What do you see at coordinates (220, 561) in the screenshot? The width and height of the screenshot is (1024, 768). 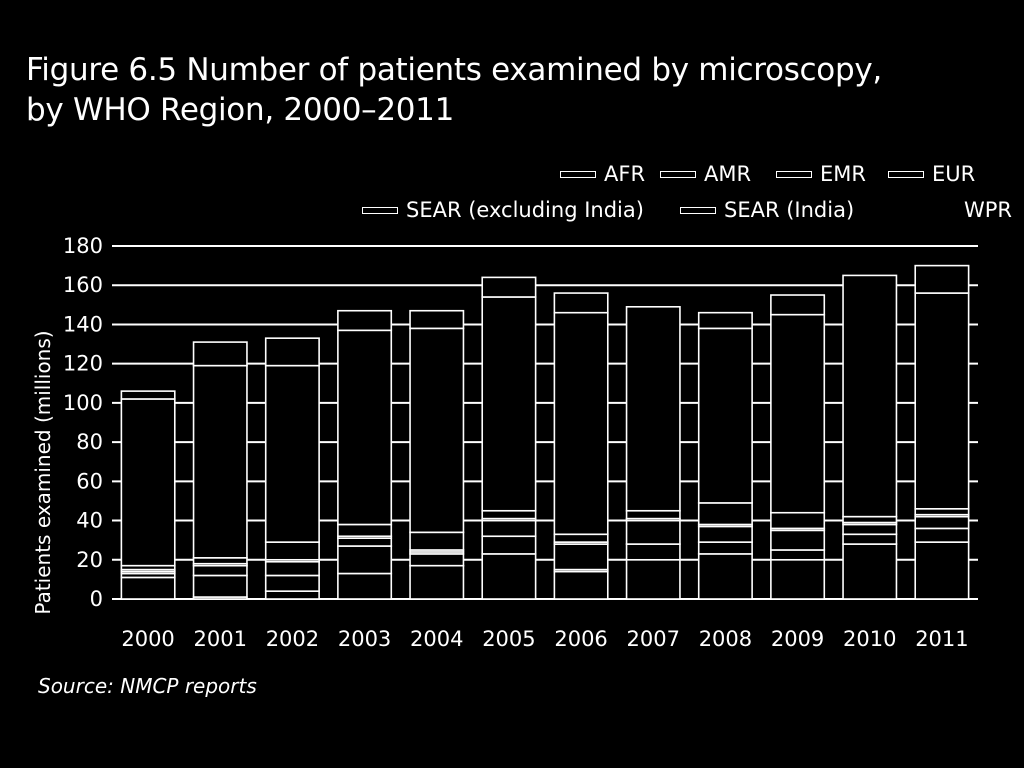 I see `bar-2001-sear-excluding-india-` at bounding box center [220, 561].